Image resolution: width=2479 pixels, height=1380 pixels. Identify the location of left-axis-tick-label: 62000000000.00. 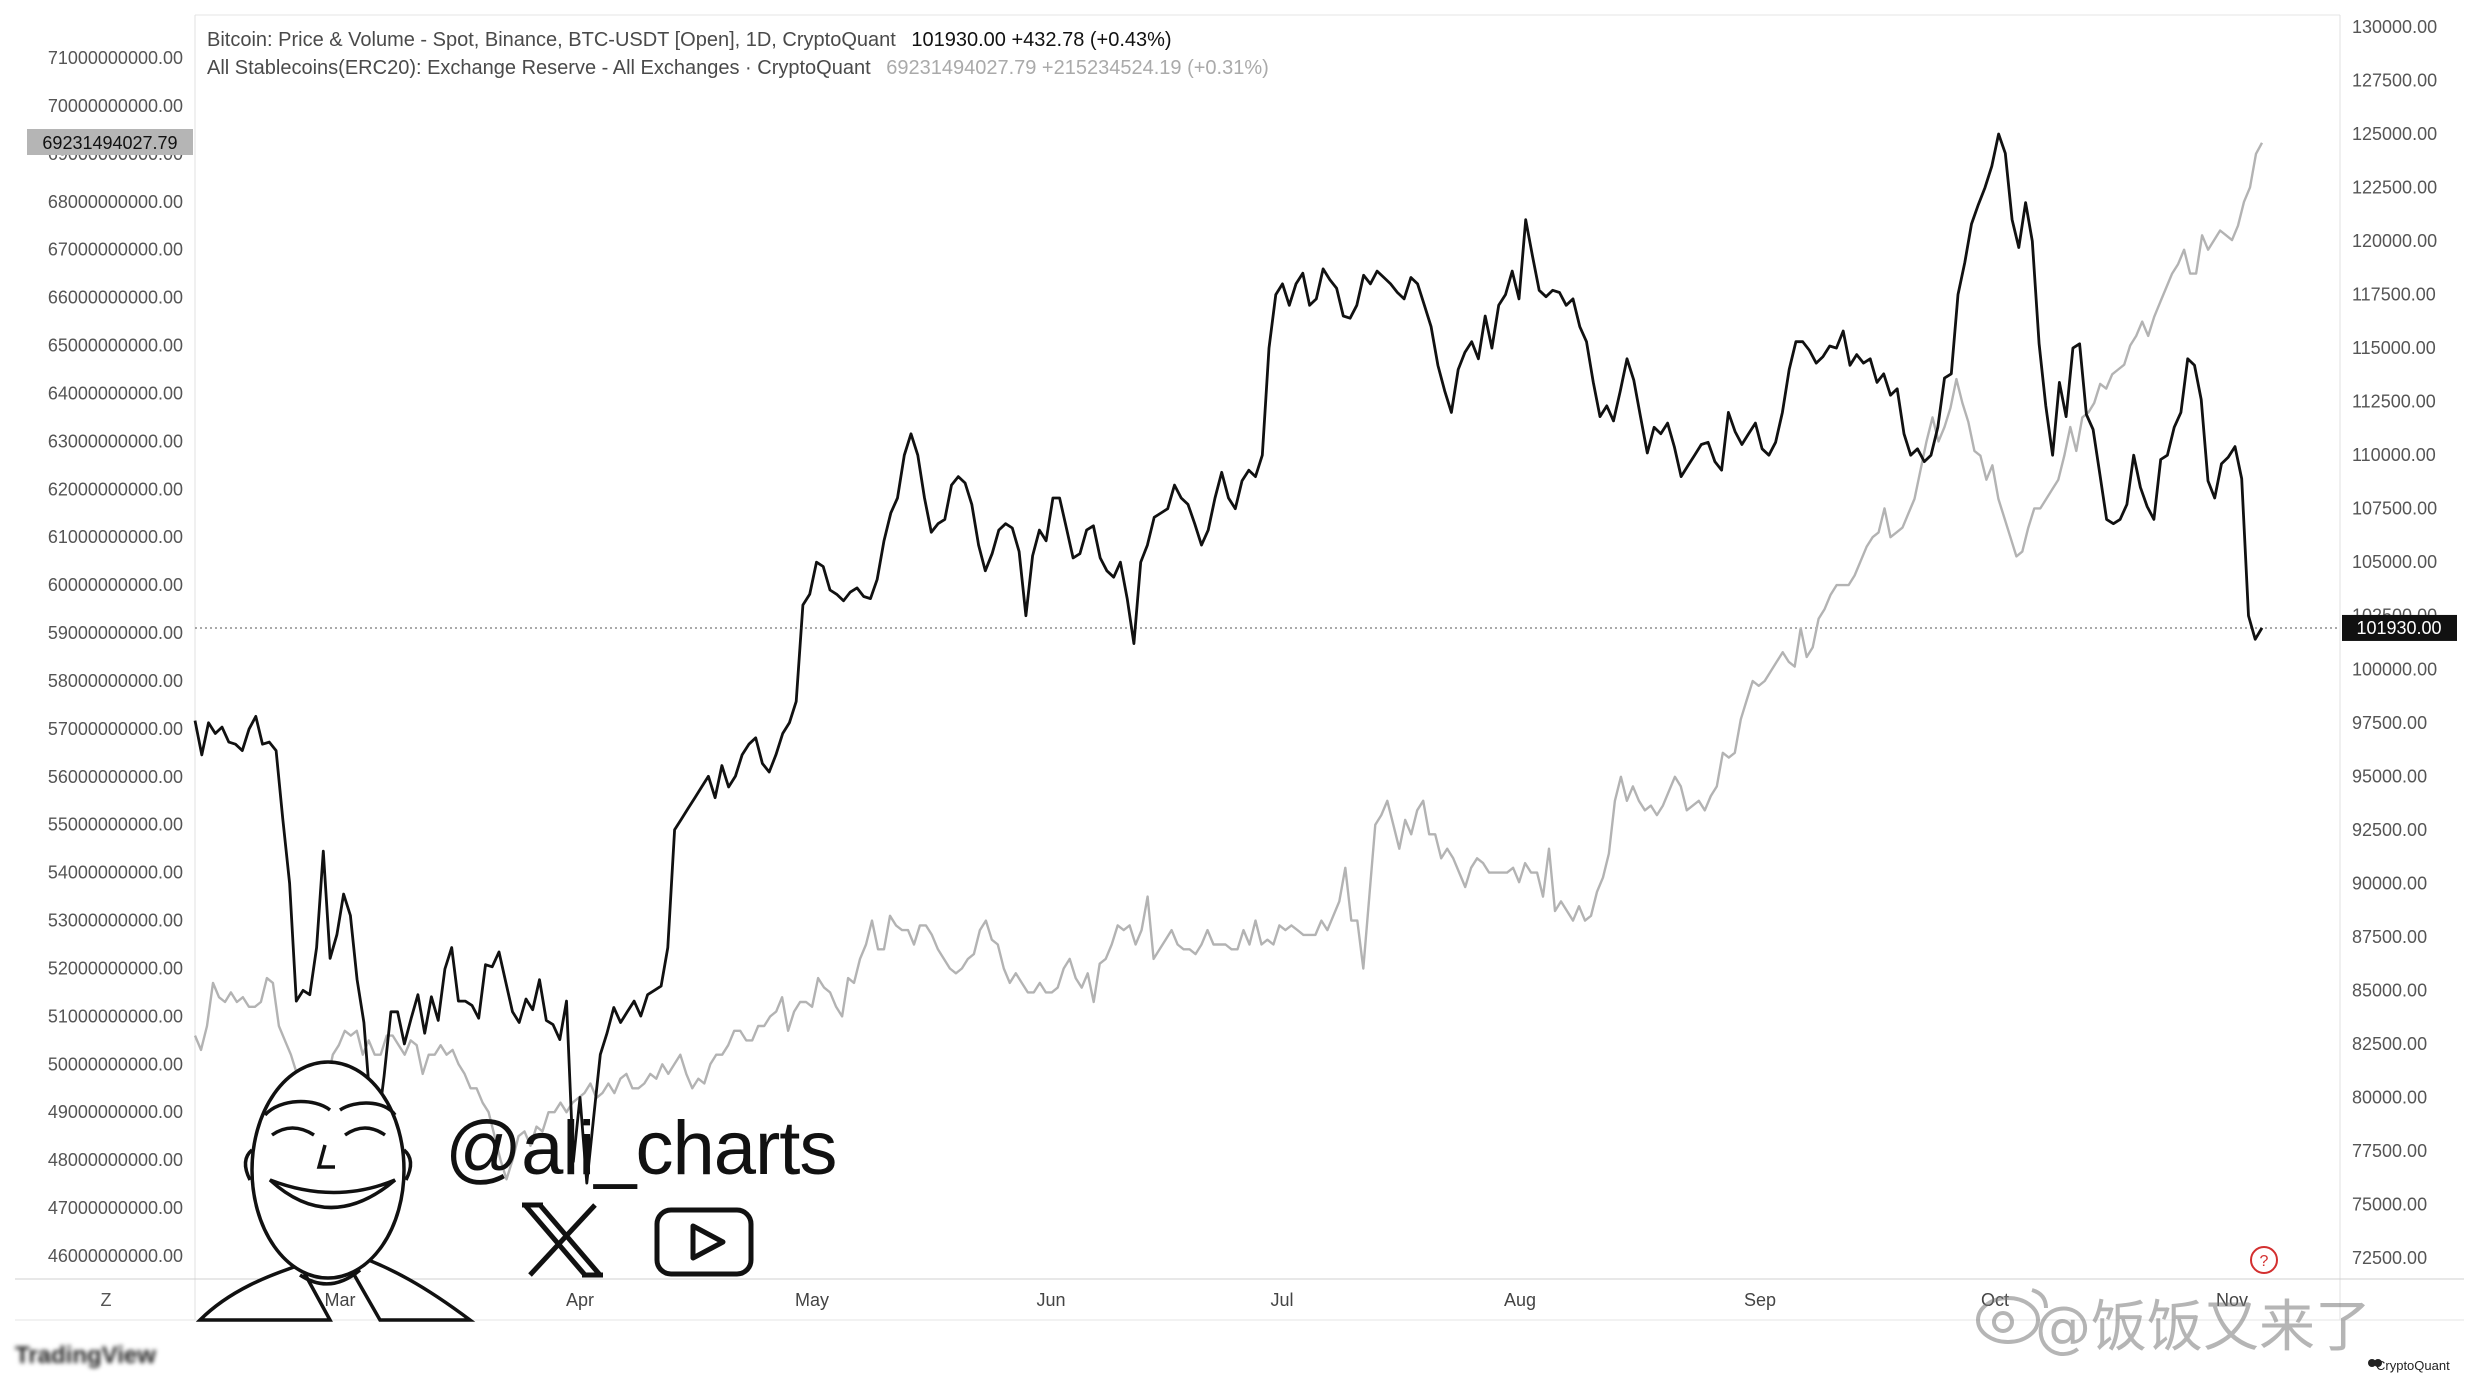
(115, 489).